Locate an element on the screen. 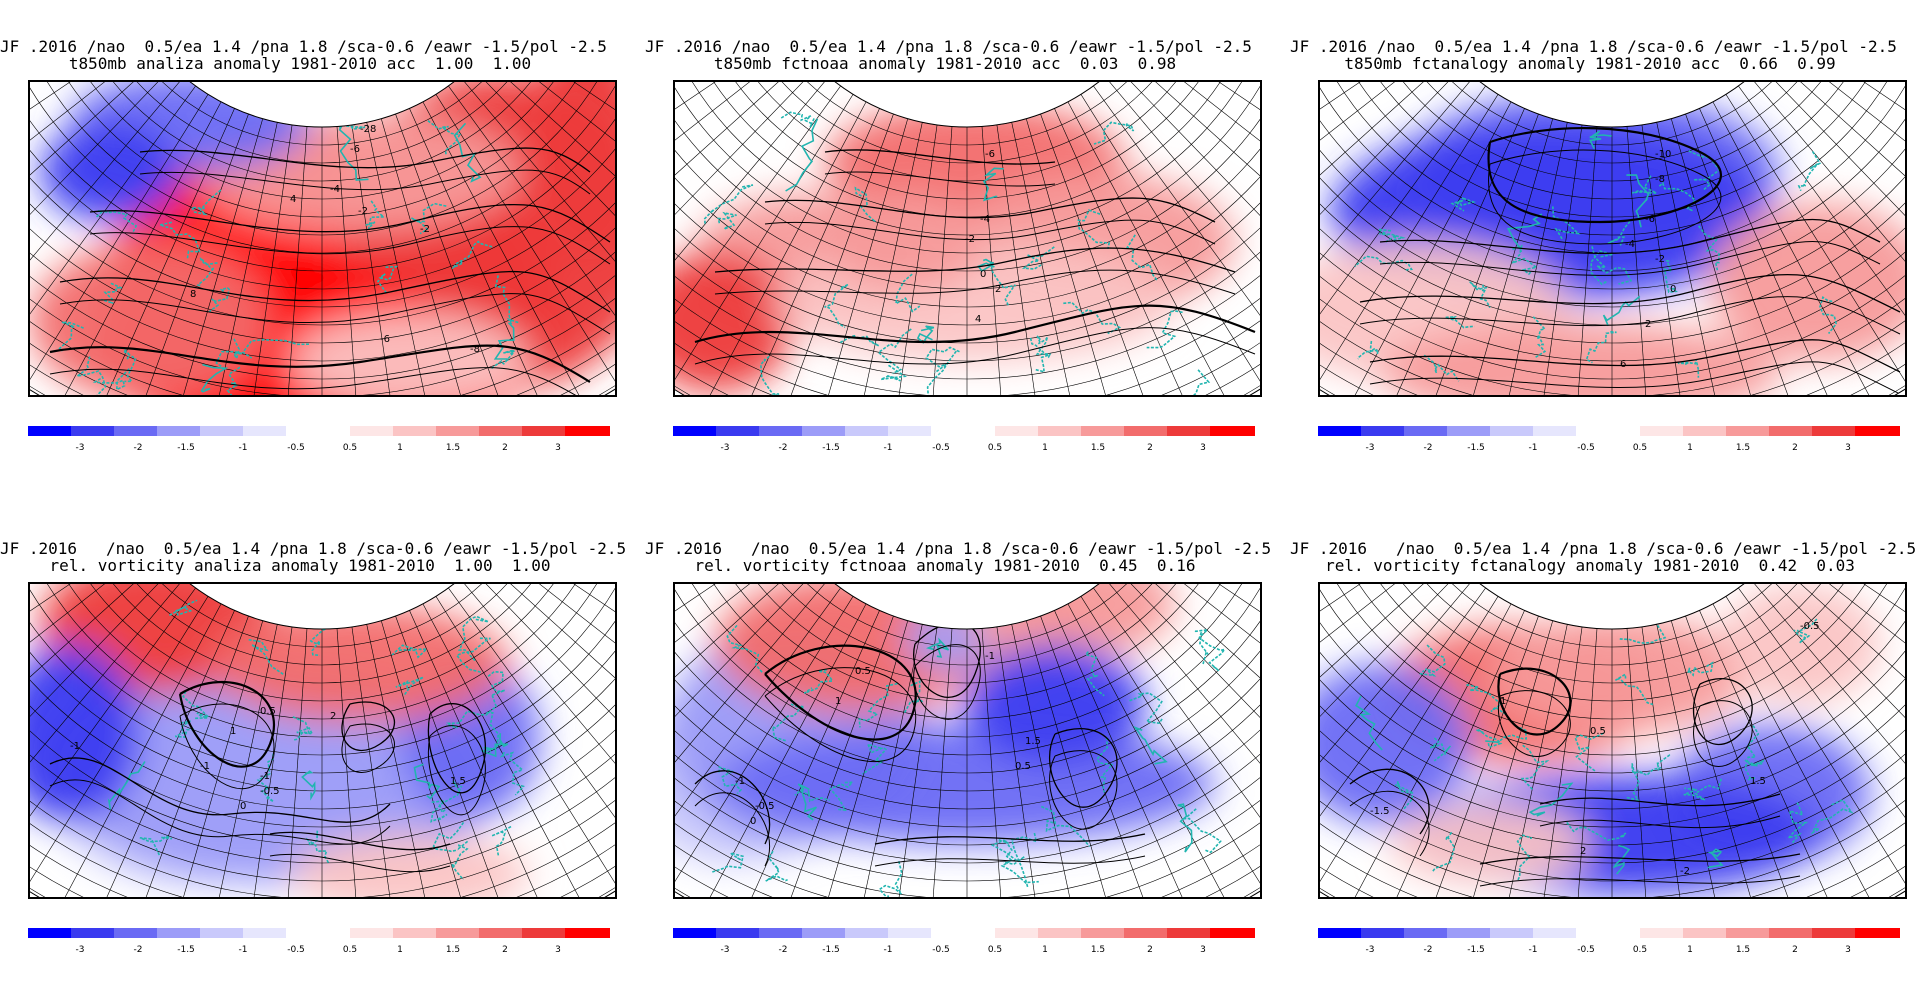 The width and height of the screenshot is (1920, 988). contour-label: -1 is located at coordinates (990, 656).